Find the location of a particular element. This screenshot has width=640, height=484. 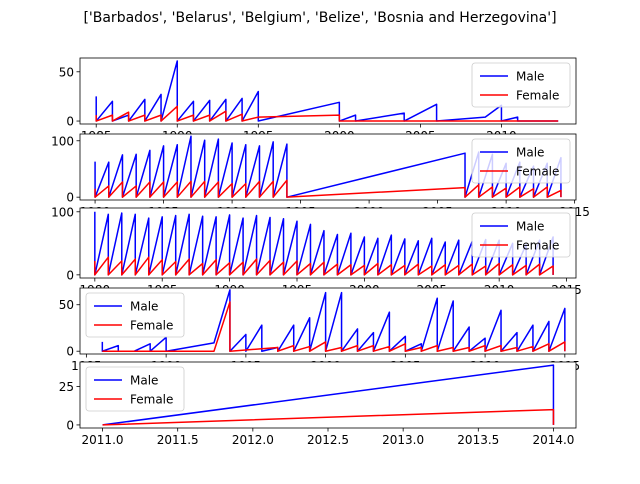

y-tick-label: 25 is located at coordinates (66, 387).